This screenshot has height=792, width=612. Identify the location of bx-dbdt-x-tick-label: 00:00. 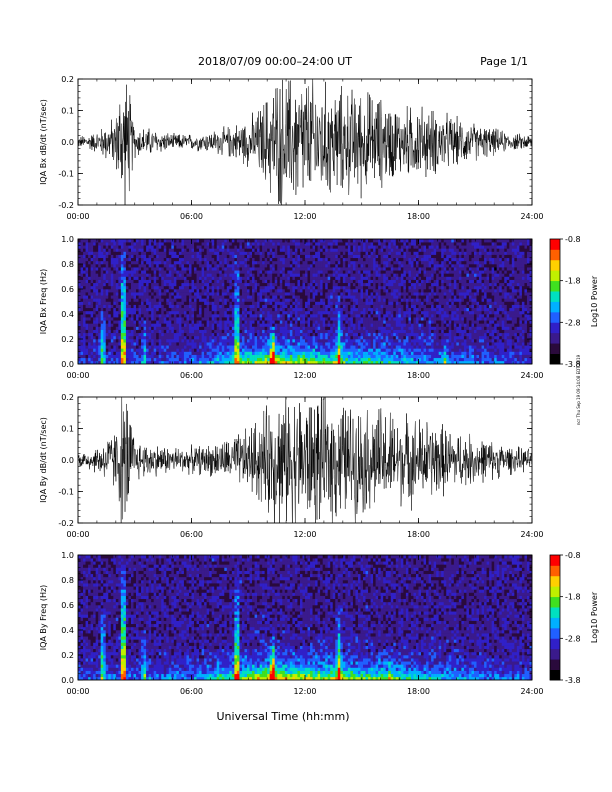
(77, 216).